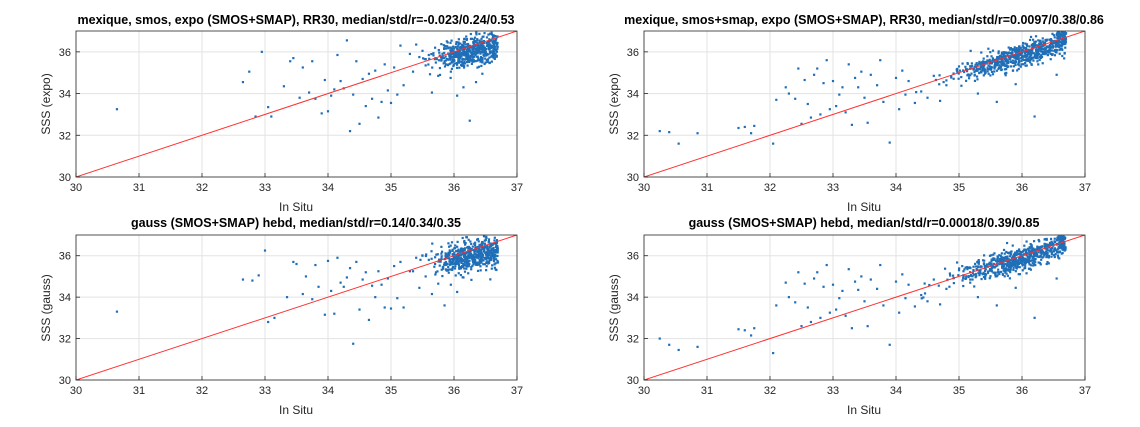 This screenshot has width=1140, height=427. What do you see at coordinates (1085, 188) in the screenshot?
I see `x-tick-label: 37` at bounding box center [1085, 188].